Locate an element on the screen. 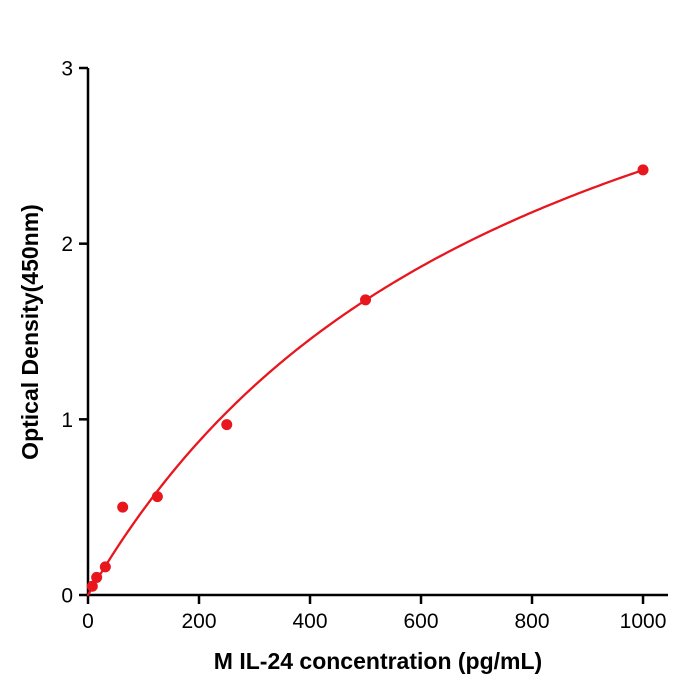  y-tick-label: 1 is located at coordinates (67, 420).